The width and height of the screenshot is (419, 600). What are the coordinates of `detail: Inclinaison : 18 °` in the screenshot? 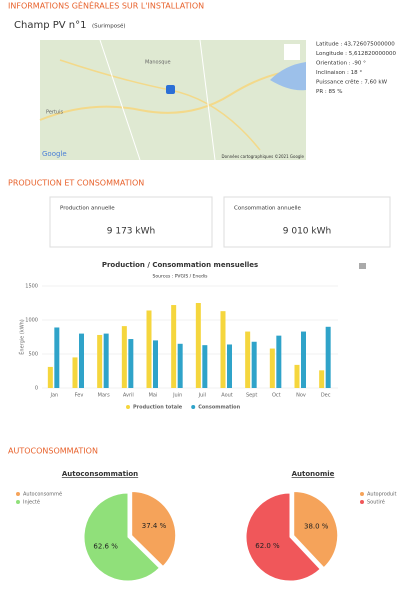 It's located at (339, 73).